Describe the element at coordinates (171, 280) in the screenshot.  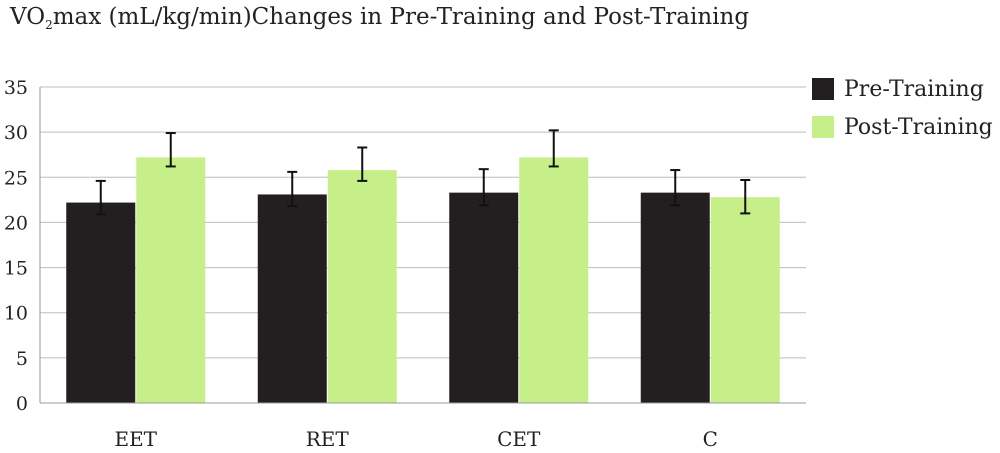
I see `bar-post-training-eet` at that location.